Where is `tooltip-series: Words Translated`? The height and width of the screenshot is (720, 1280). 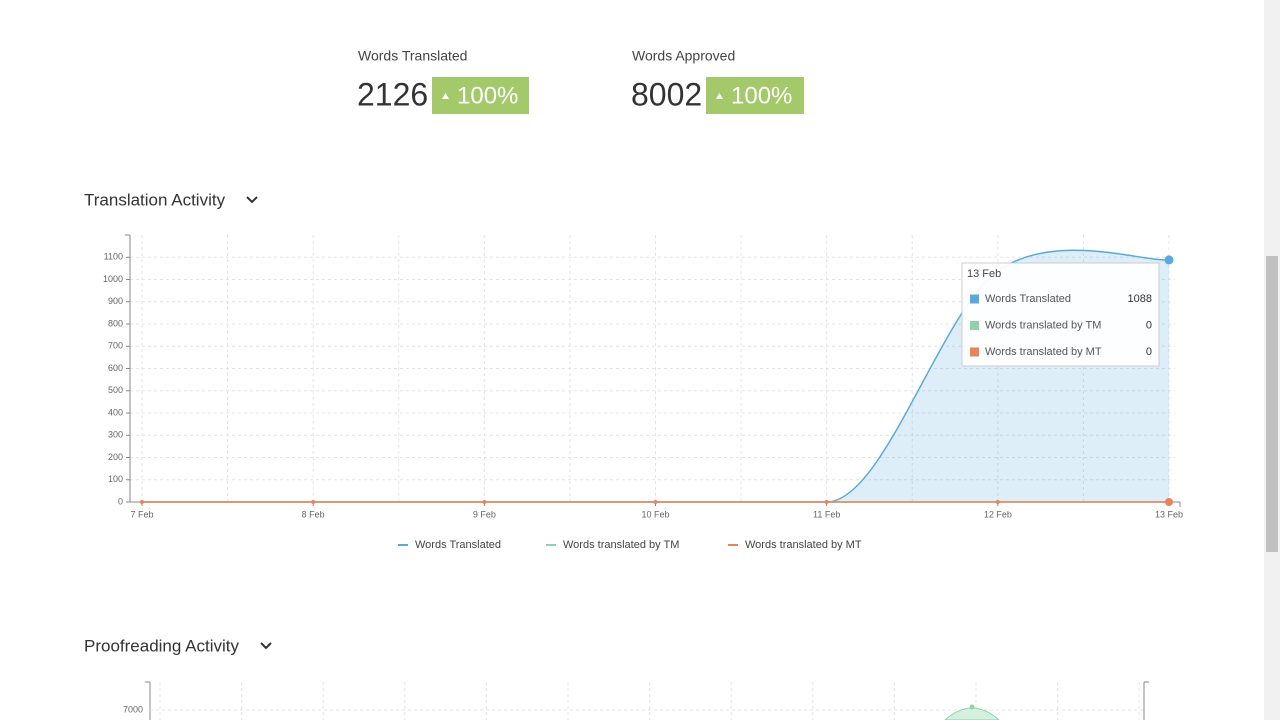
tooltip-series: Words Translated is located at coordinates (1028, 299).